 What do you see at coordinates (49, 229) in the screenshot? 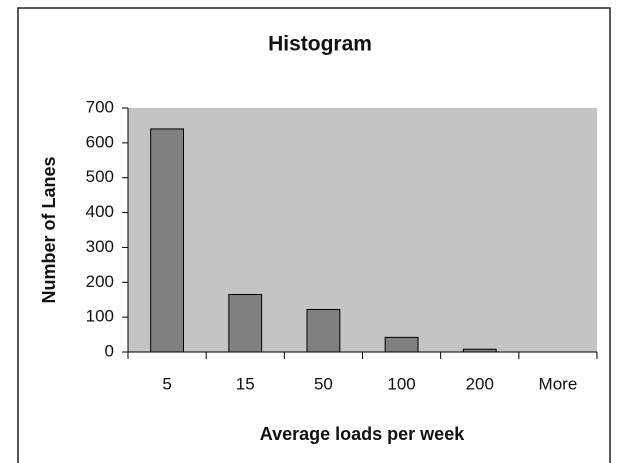
I see `y-axis-title: Number of Lanes` at bounding box center [49, 229].